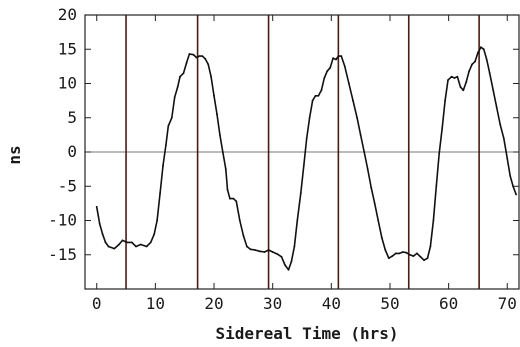 The image size is (520, 347). Describe the element at coordinates (72, 117) in the screenshot. I see `y-tick-label: 5` at that location.